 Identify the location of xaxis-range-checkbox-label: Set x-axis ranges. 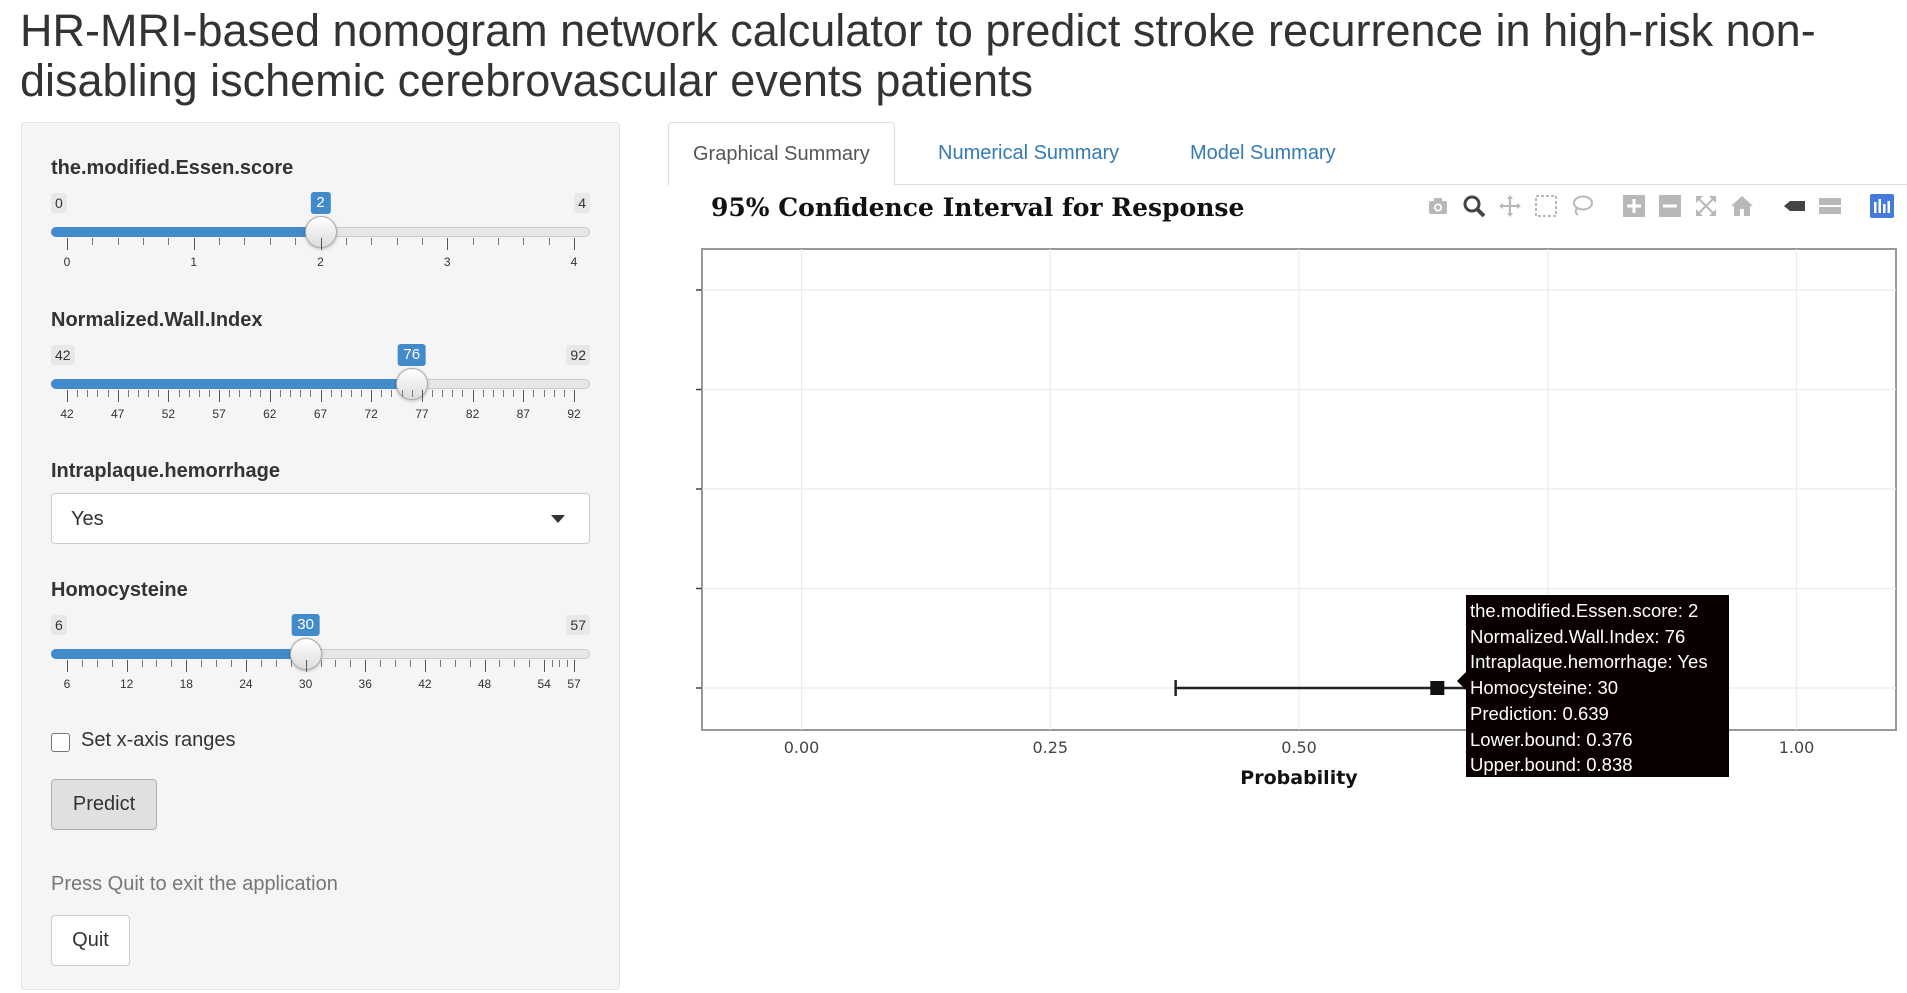
(158, 740).